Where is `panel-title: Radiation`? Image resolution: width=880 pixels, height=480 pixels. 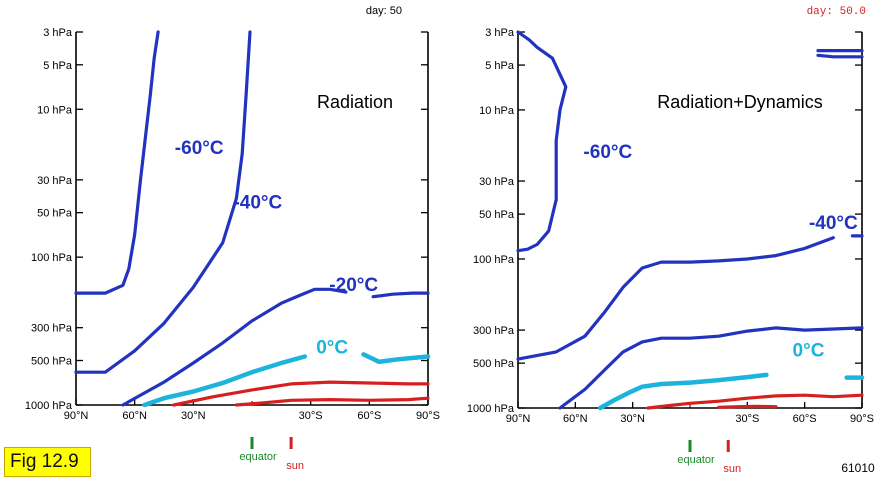
panel-title: Radiation is located at coordinates (355, 102).